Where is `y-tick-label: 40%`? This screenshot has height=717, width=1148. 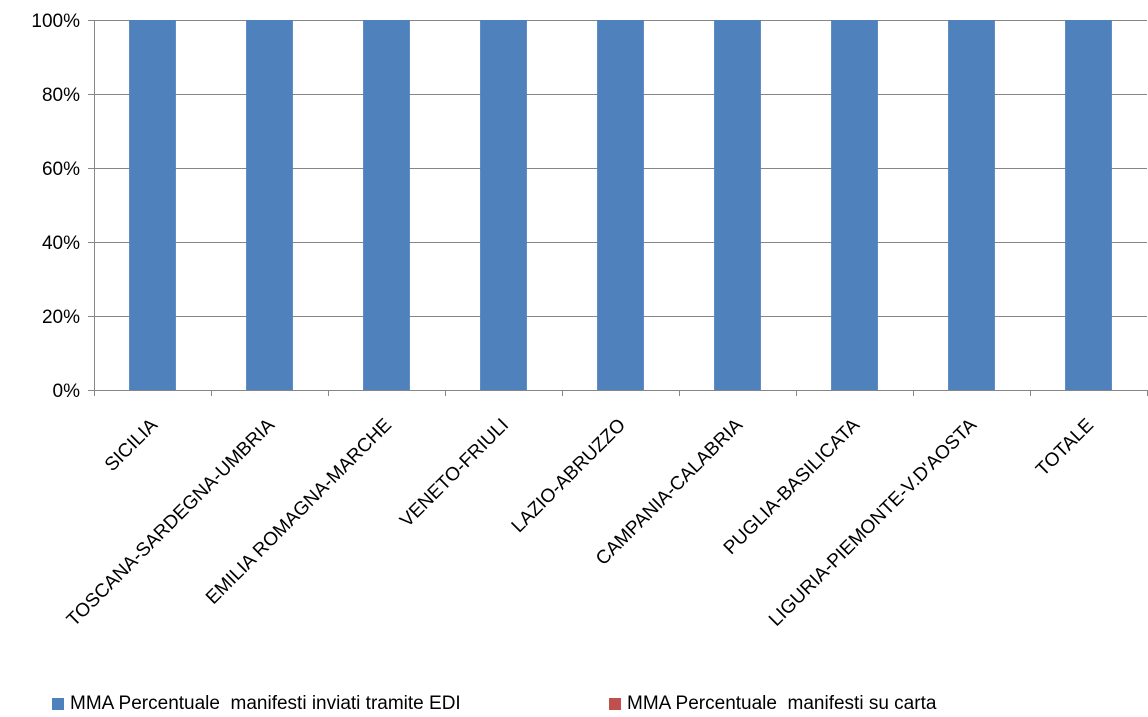
y-tick-label: 40% is located at coordinates (61, 243).